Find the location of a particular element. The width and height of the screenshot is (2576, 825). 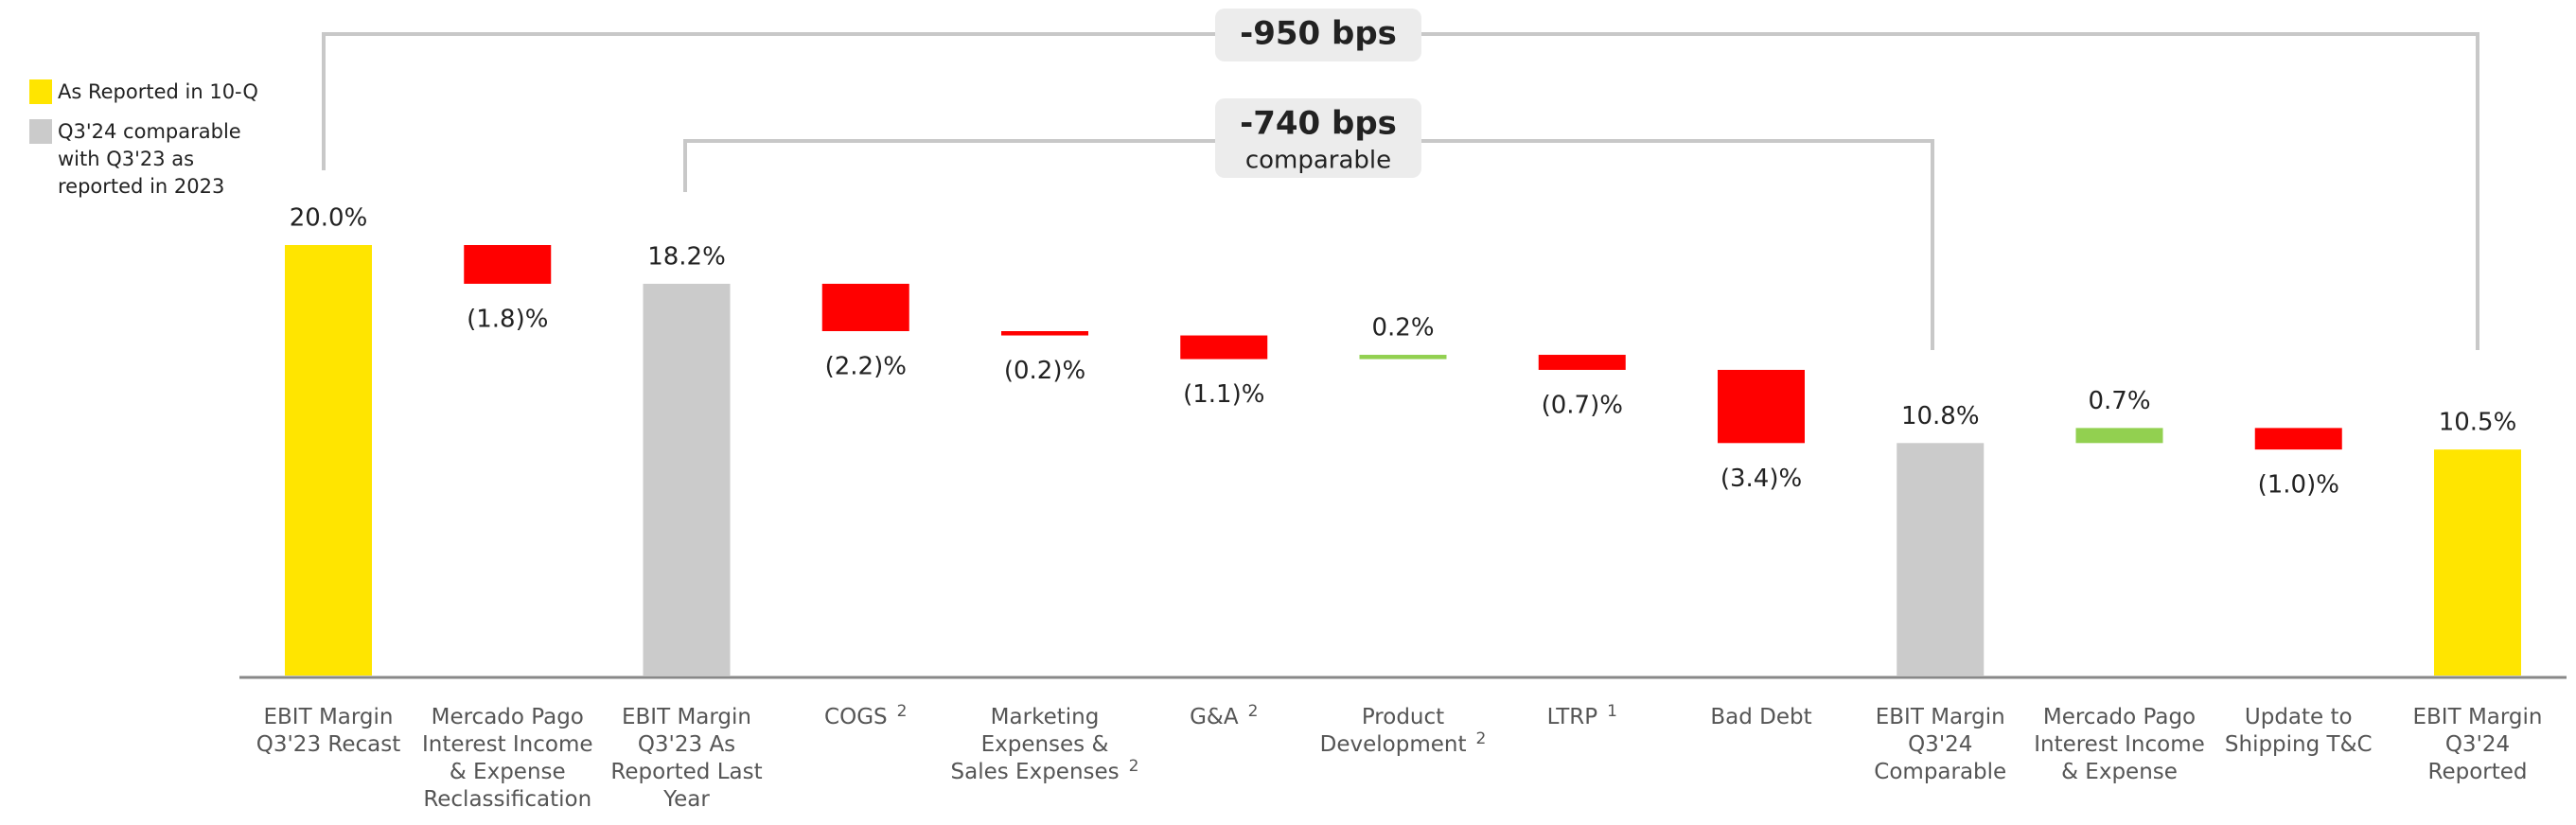

x-tick-label: LTRP 1 is located at coordinates (1582, 717).